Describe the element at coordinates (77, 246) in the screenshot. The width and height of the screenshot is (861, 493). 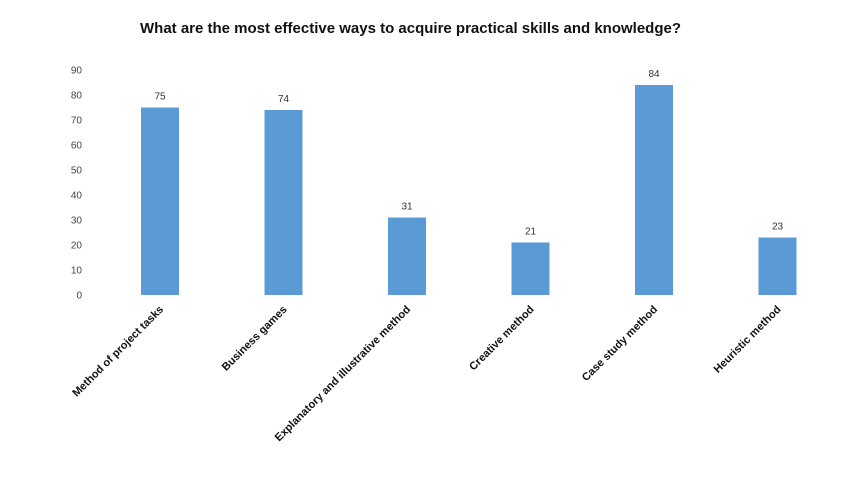
I see `y-tick-label: 20` at that location.